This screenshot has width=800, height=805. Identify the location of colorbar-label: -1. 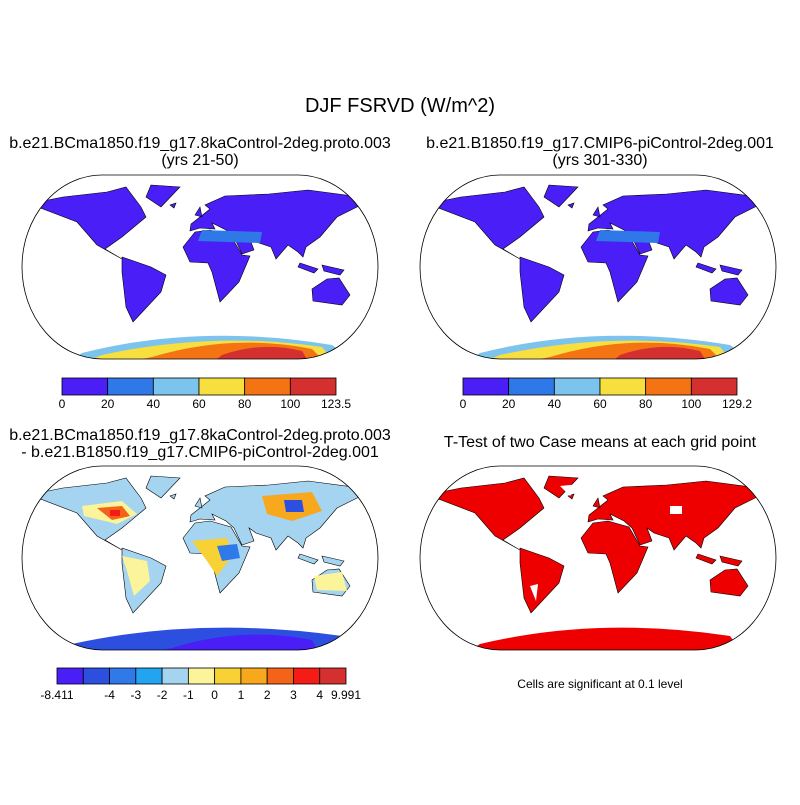
(188, 695).